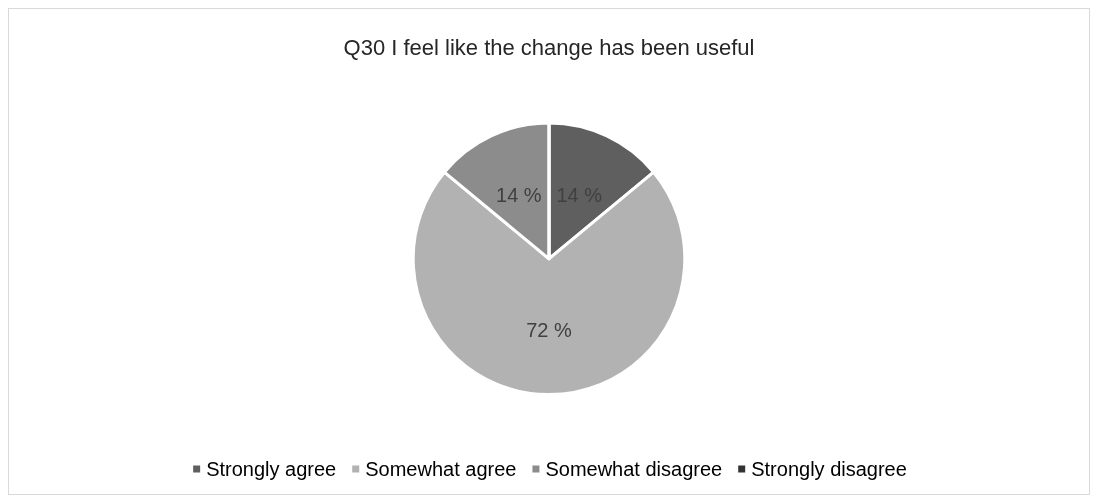  I want to click on legend-label: Somewhat agree, so click(441, 469).